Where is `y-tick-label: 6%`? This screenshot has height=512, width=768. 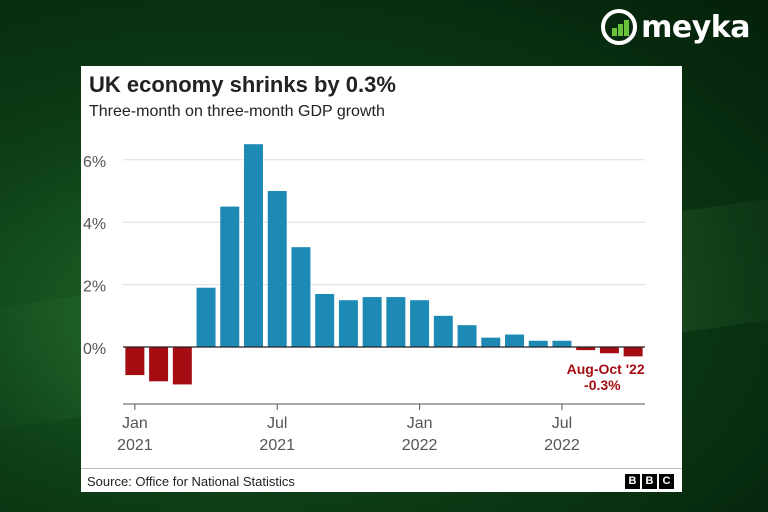
y-tick-label: 6% is located at coordinates (94, 162).